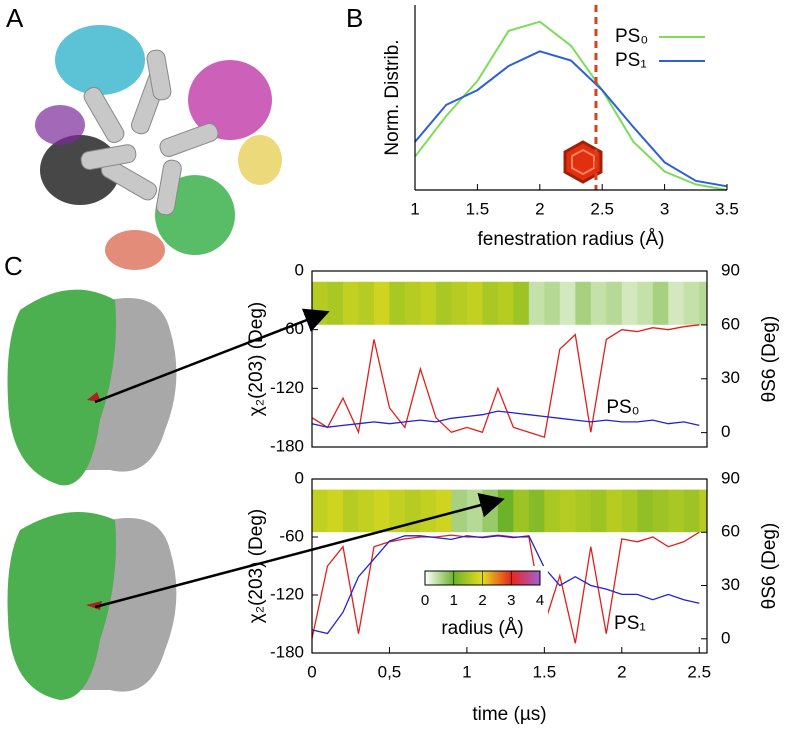 This screenshot has width=797, height=729. I want to click on annotation: PS₀, so click(622, 407).